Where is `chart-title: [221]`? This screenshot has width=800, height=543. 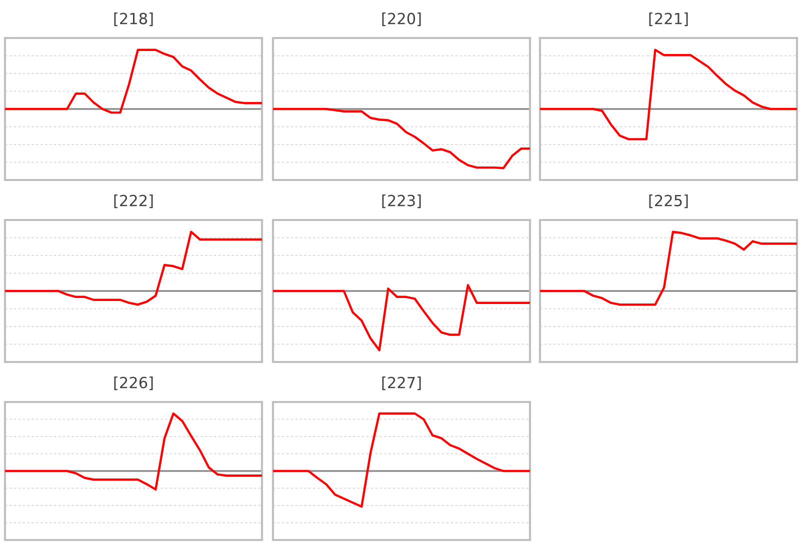
chart-title: [221] is located at coordinates (668, 19).